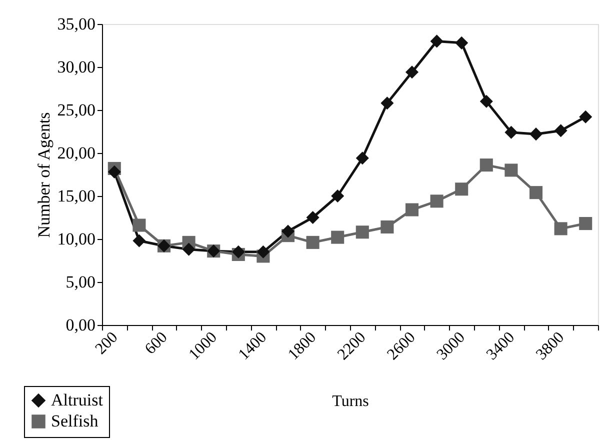 The image size is (601, 445). I want to click on legend-label: Selfish, so click(75, 421).